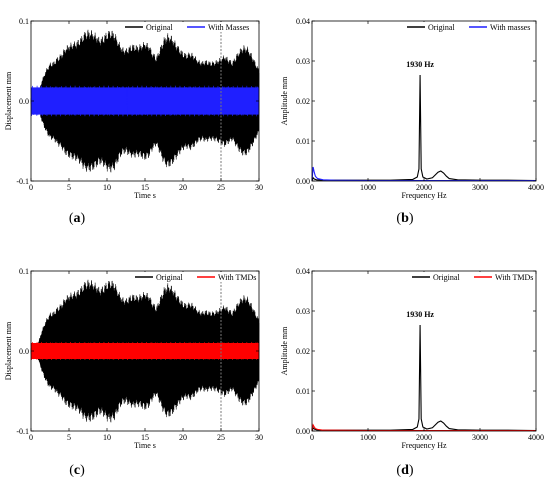 The width and height of the screenshot is (550, 484). I want to click on caption-d-letter: d, so click(405, 470).